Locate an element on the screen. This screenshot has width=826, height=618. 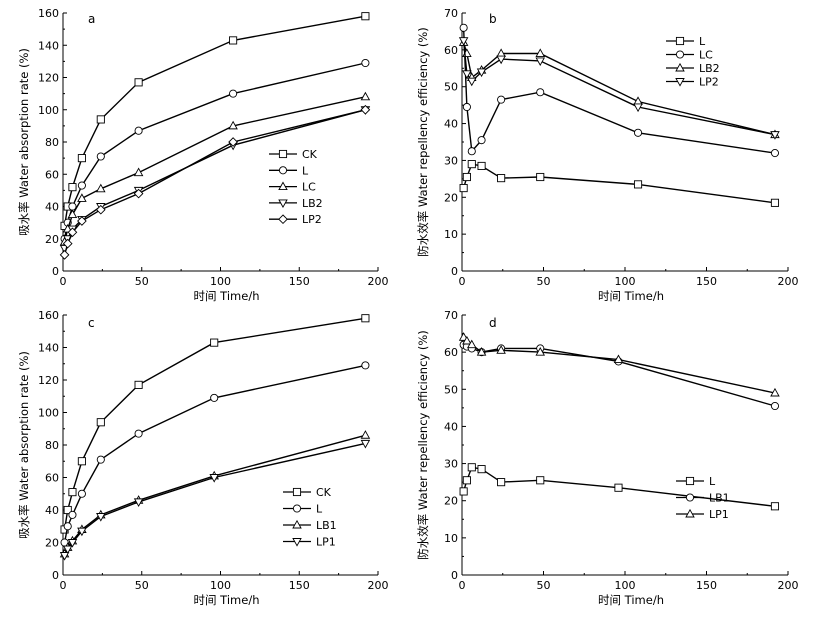
series-CK is located at coordinates (215, 424).